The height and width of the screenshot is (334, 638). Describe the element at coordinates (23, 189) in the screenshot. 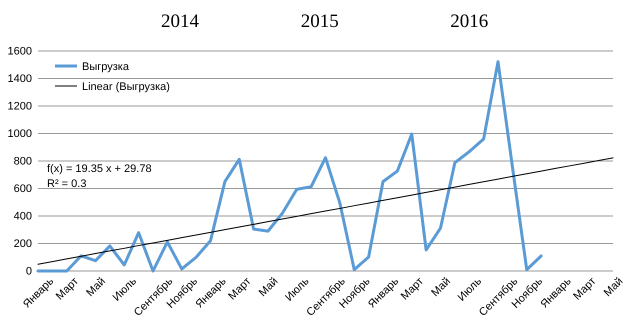

I see `y-tick-label: 600` at that location.